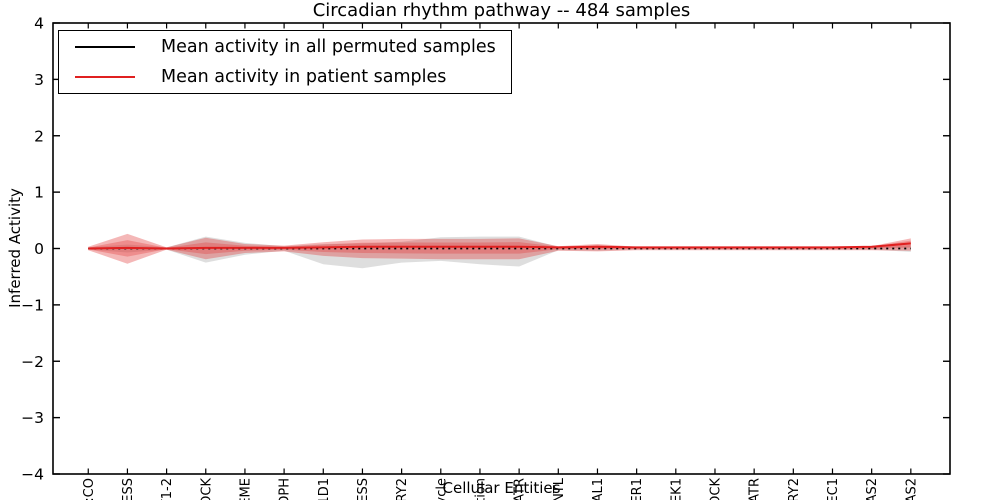 The width and height of the screenshot is (1000, 500). Describe the element at coordinates (39, 24) in the screenshot. I see `y-tick-label: 4` at that location.